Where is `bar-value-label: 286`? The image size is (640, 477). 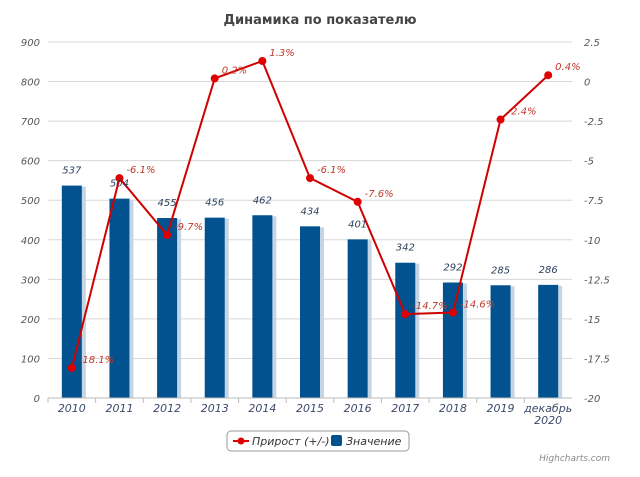
bar-value-label: 286 is located at coordinates (548, 270).